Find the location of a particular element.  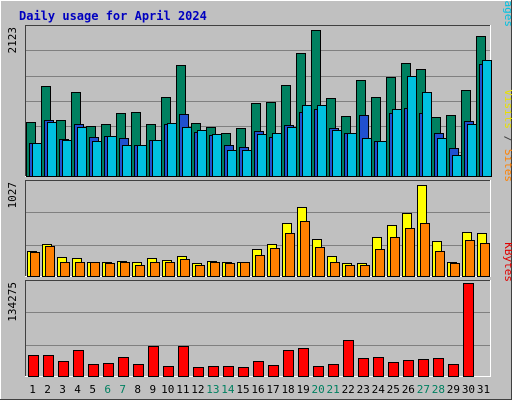

x-tick-label-day-13: 13 is located at coordinates (212, 389).